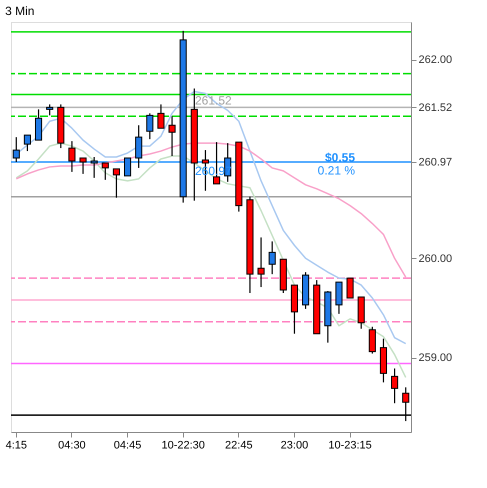 The width and height of the screenshot is (487, 488). What do you see at coordinates (435, 60) in the screenshot?
I see `y-tick-label: 262.00` at bounding box center [435, 60].